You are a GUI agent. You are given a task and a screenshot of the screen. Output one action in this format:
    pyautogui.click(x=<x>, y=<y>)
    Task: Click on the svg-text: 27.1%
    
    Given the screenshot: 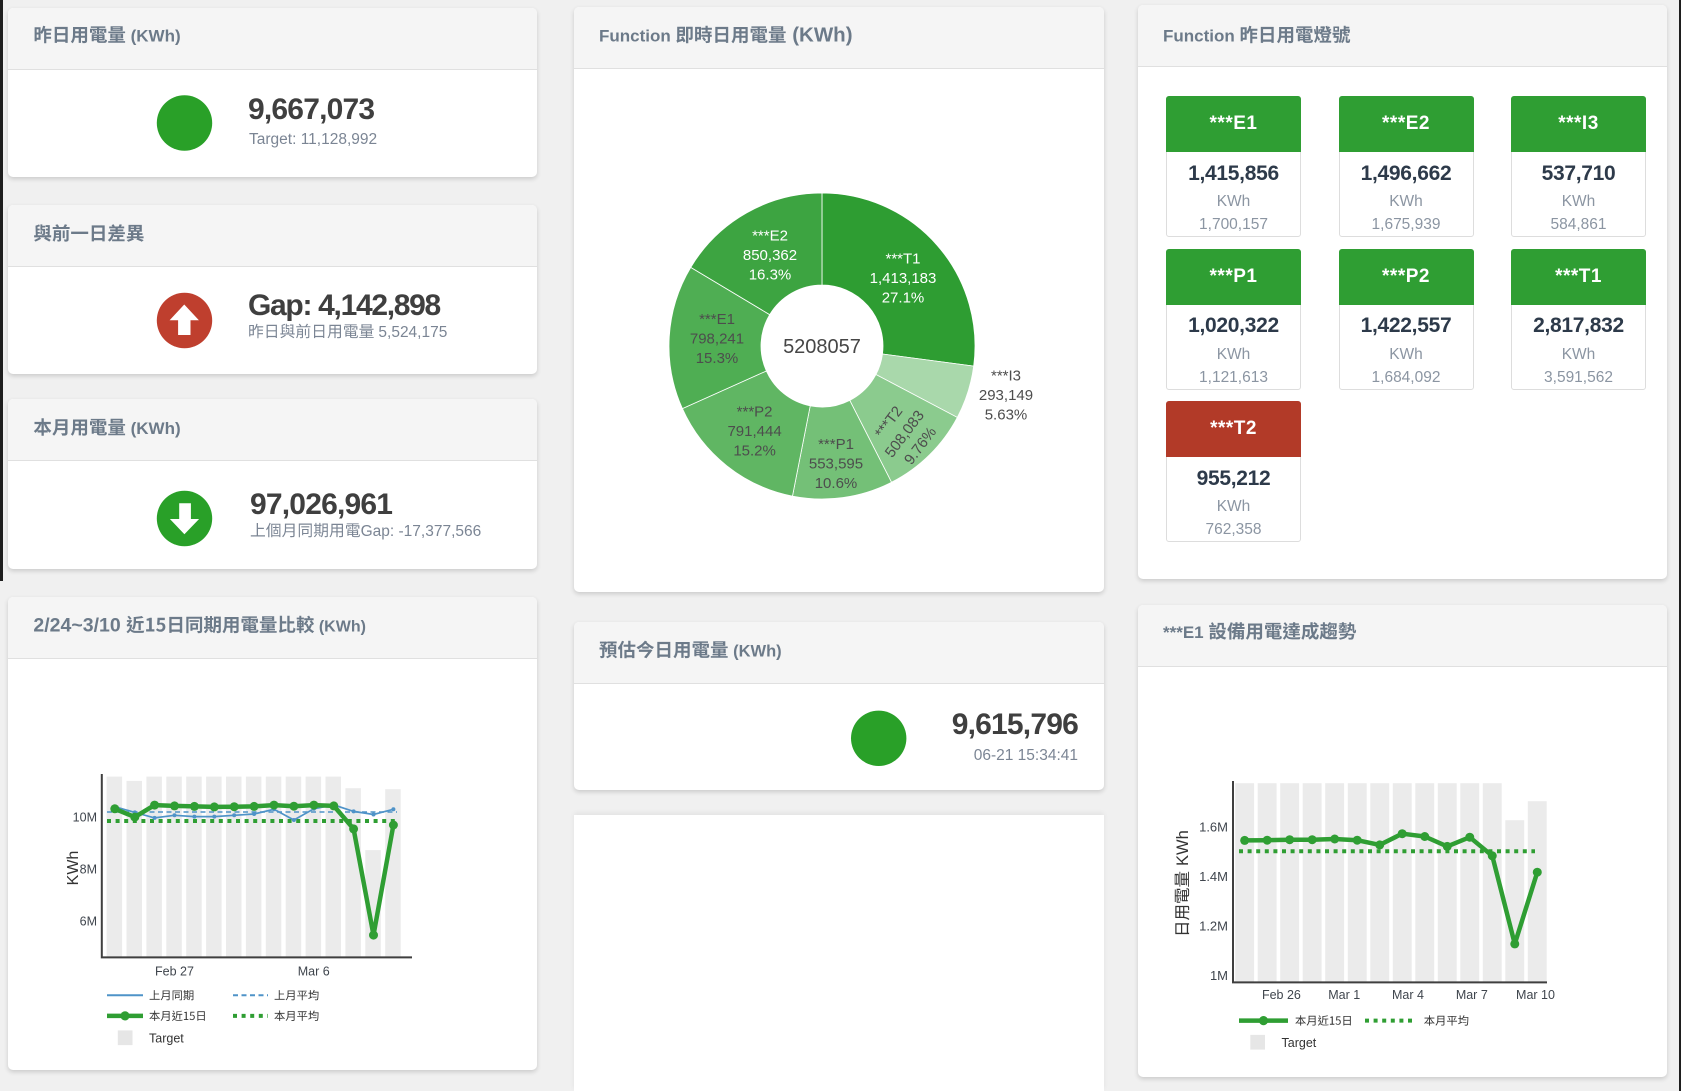 What is the action you would take?
    pyautogui.click(x=903, y=298)
    